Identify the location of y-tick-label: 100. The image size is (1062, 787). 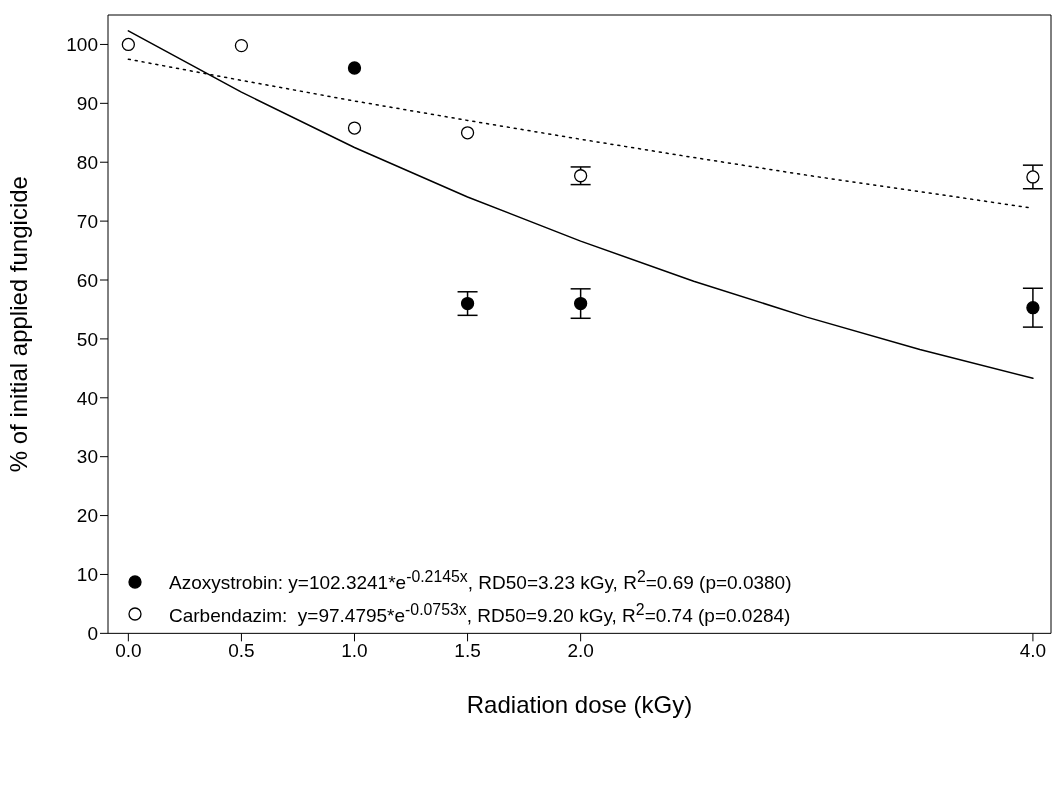
(82, 45).